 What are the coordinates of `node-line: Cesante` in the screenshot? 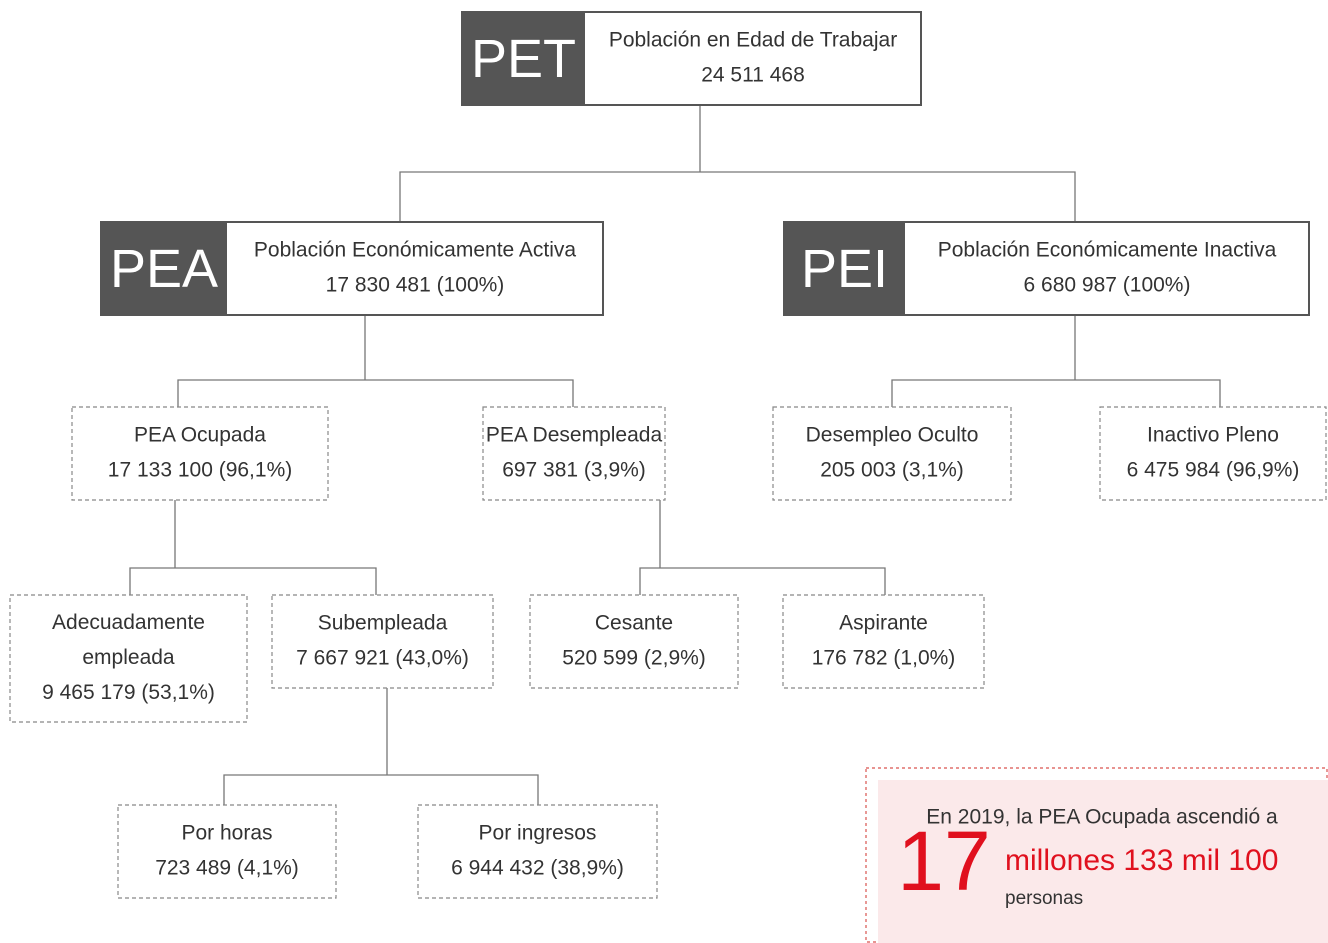 It's located at (634, 623).